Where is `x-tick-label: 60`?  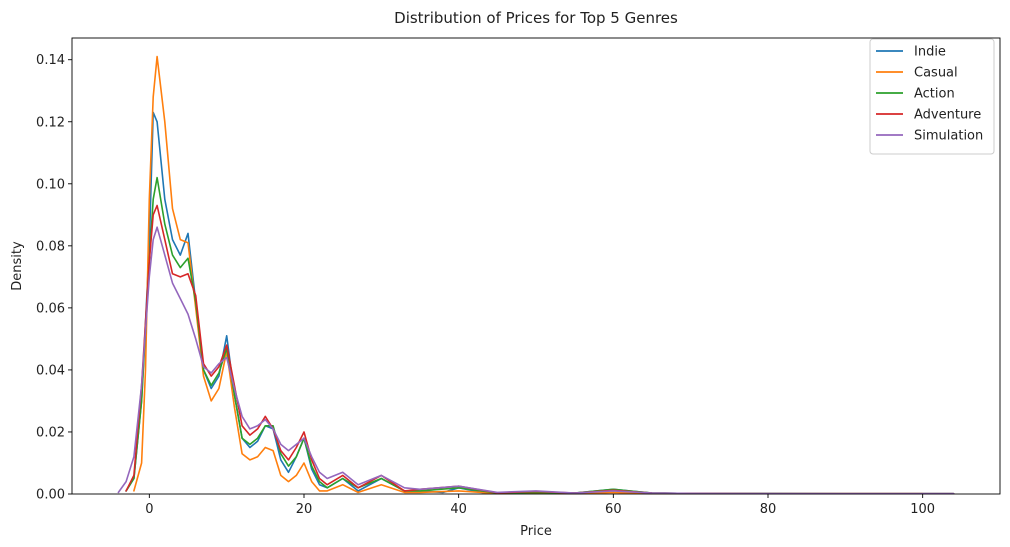
x-tick-label: 60 is located at coordinates (613, 509).